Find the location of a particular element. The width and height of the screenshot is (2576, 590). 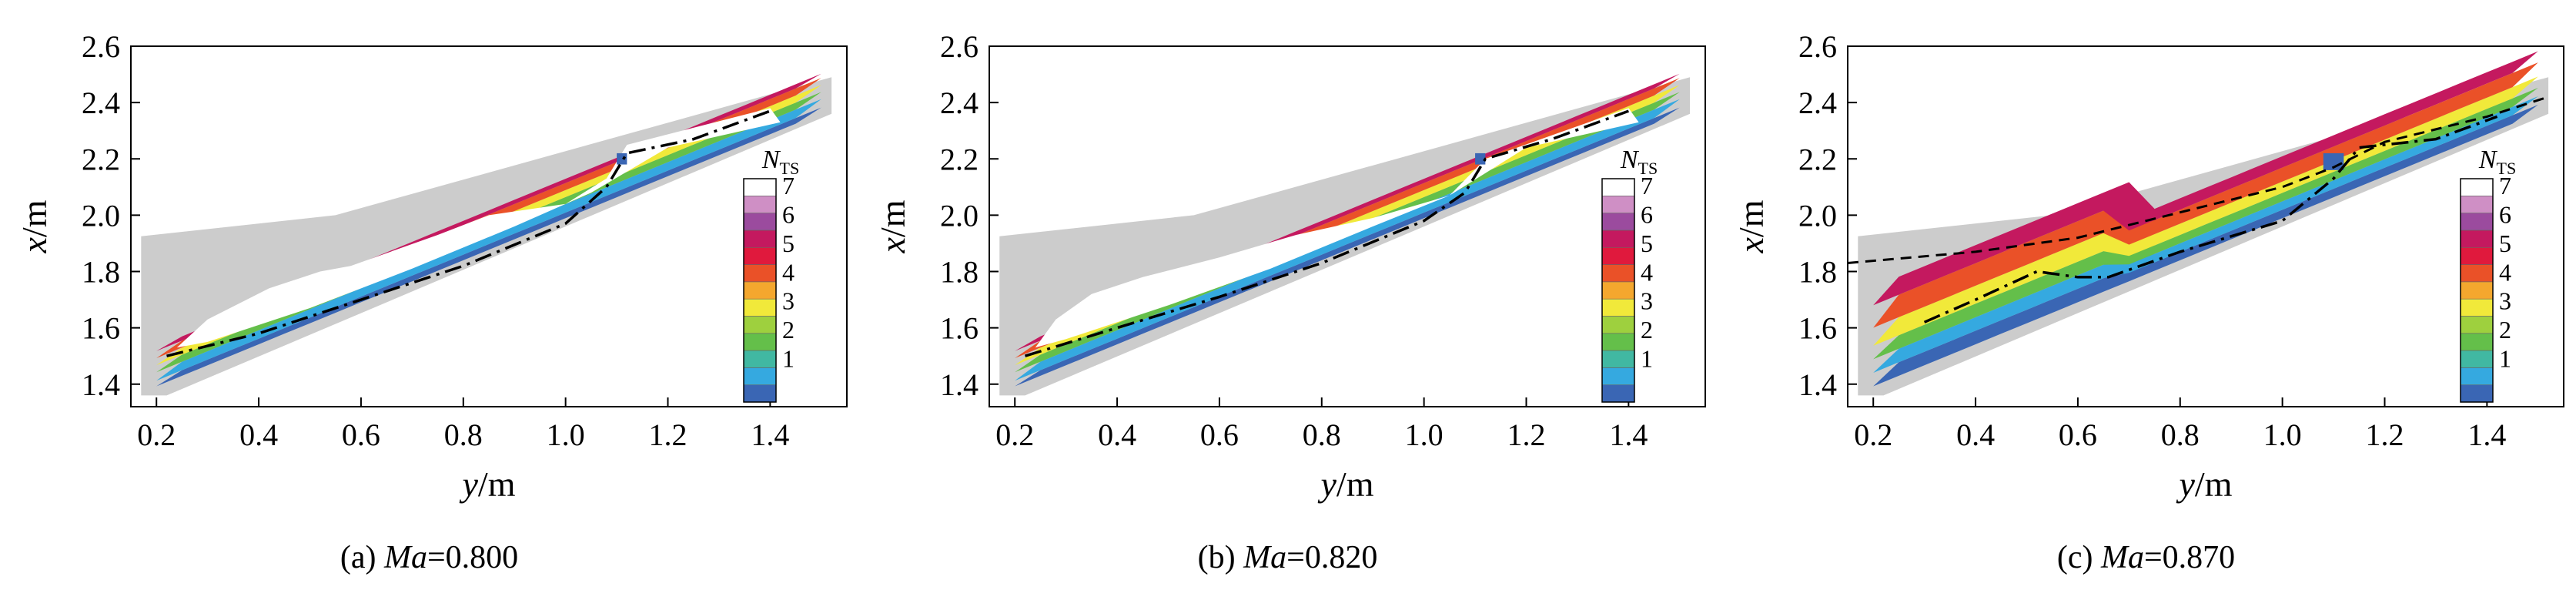

colorbar-title-sub: TS is located at coordinates (2507, 168).